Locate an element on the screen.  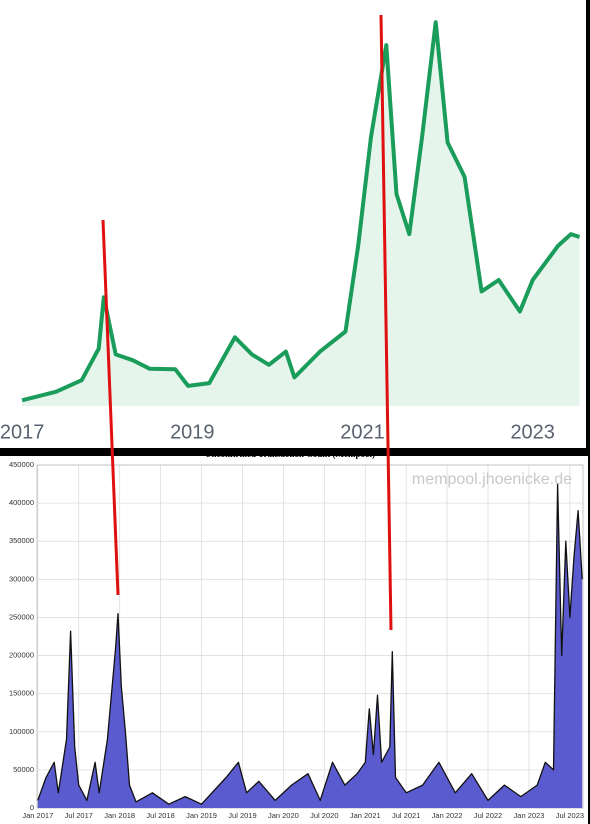
watermark: mempool.jhoenicke.de is located at coordinates (492, 479).